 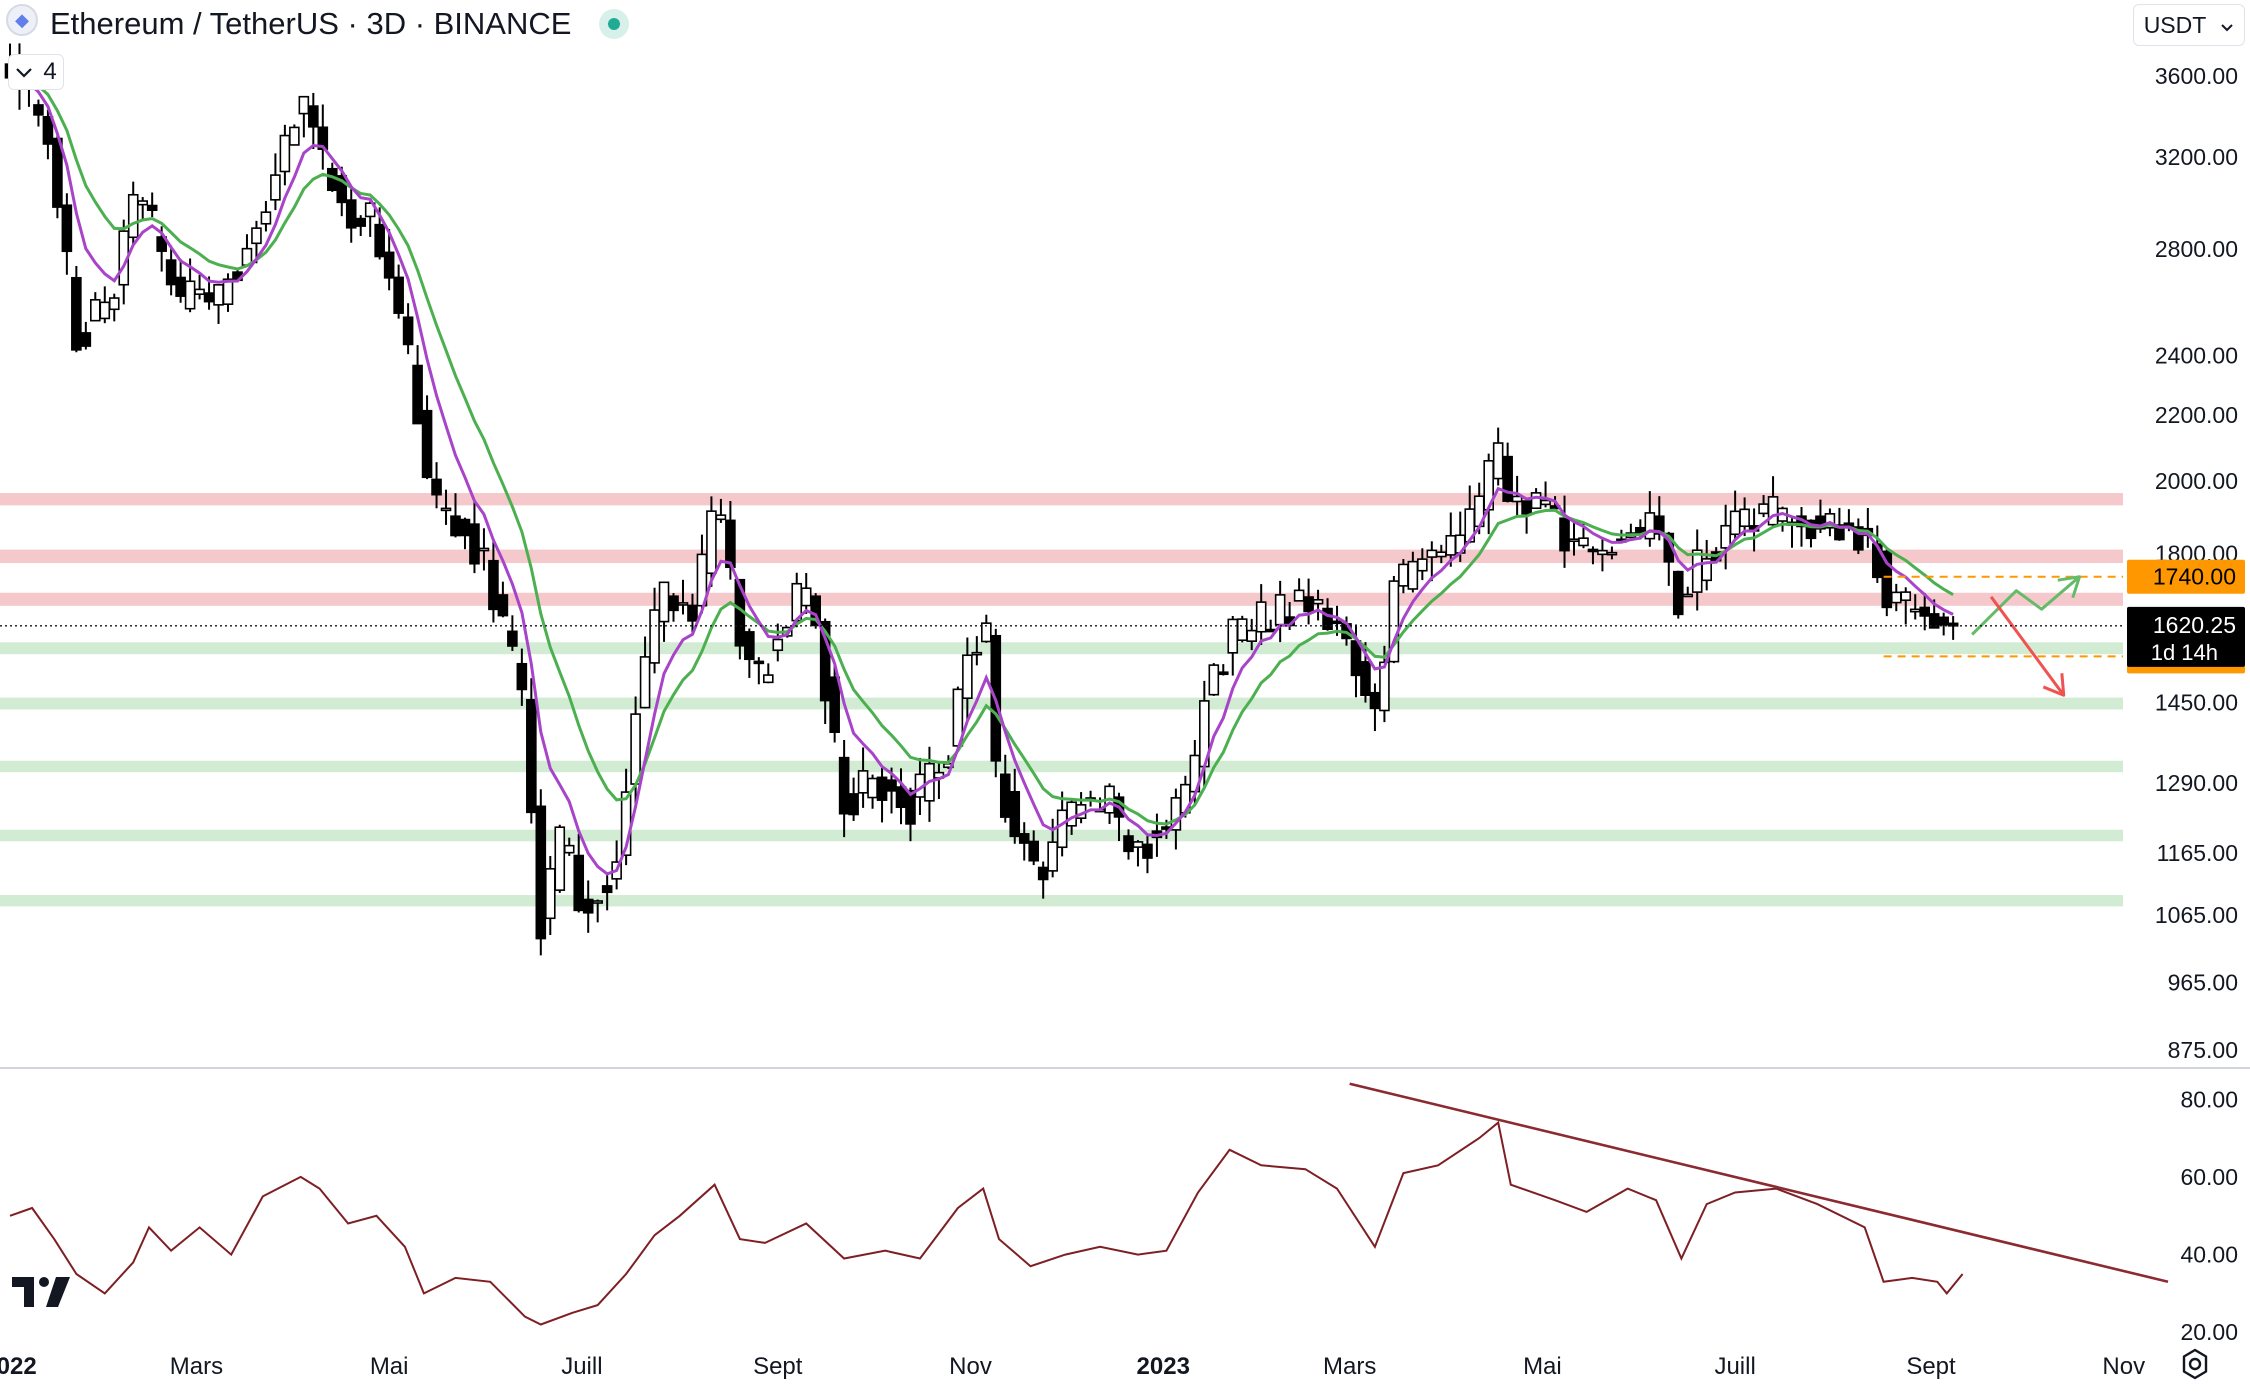 What do you see at coordinates (311, 23) in the screenshot?
I see `symbol-title: Ethereum / TetherUS · 3D · BINANCE` at bounding box center [311, 23].